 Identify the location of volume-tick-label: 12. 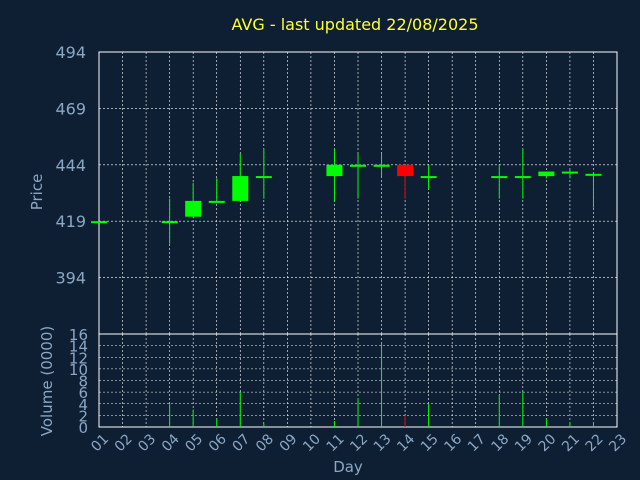
(78, 358).